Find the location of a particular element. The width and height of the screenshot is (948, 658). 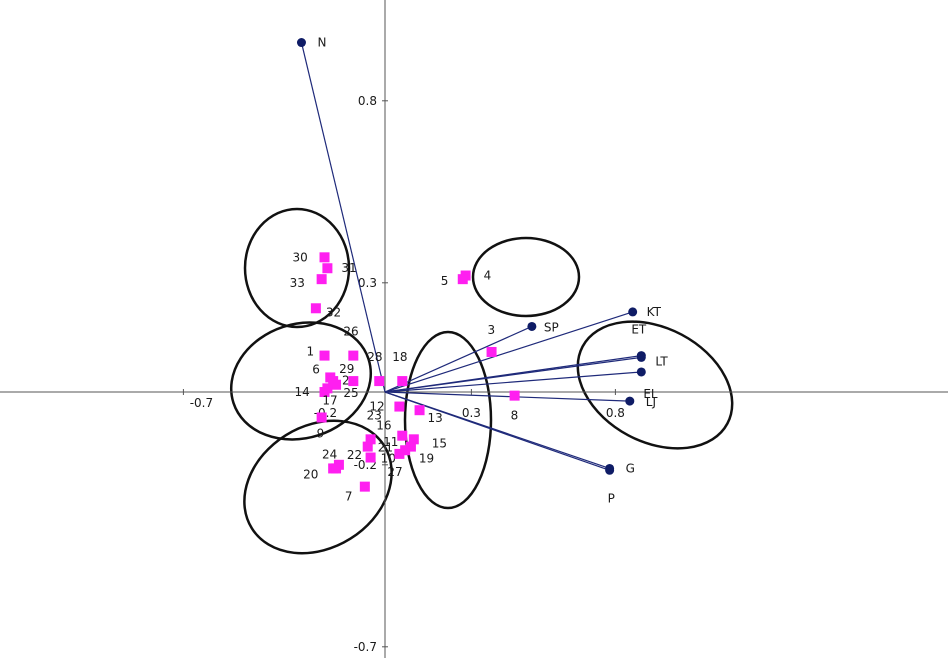

vector-line-n is located at coordinates (343, 217).